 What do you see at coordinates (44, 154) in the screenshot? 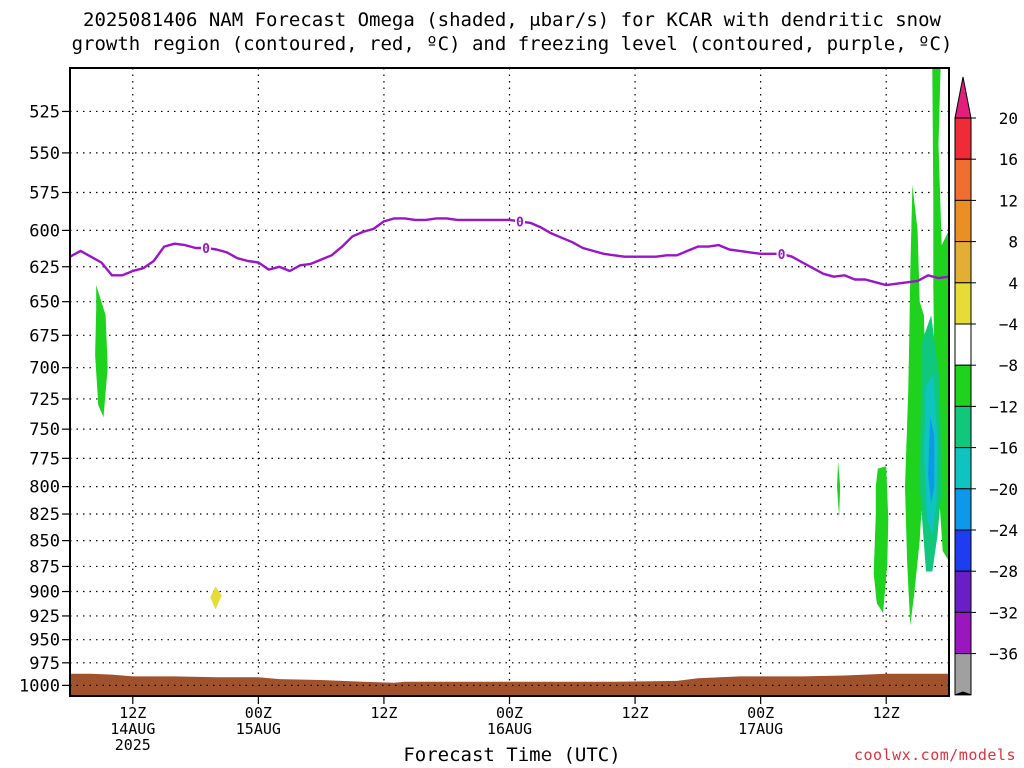
I see `y-tick-label: 550` at bounding box center [44, 154].